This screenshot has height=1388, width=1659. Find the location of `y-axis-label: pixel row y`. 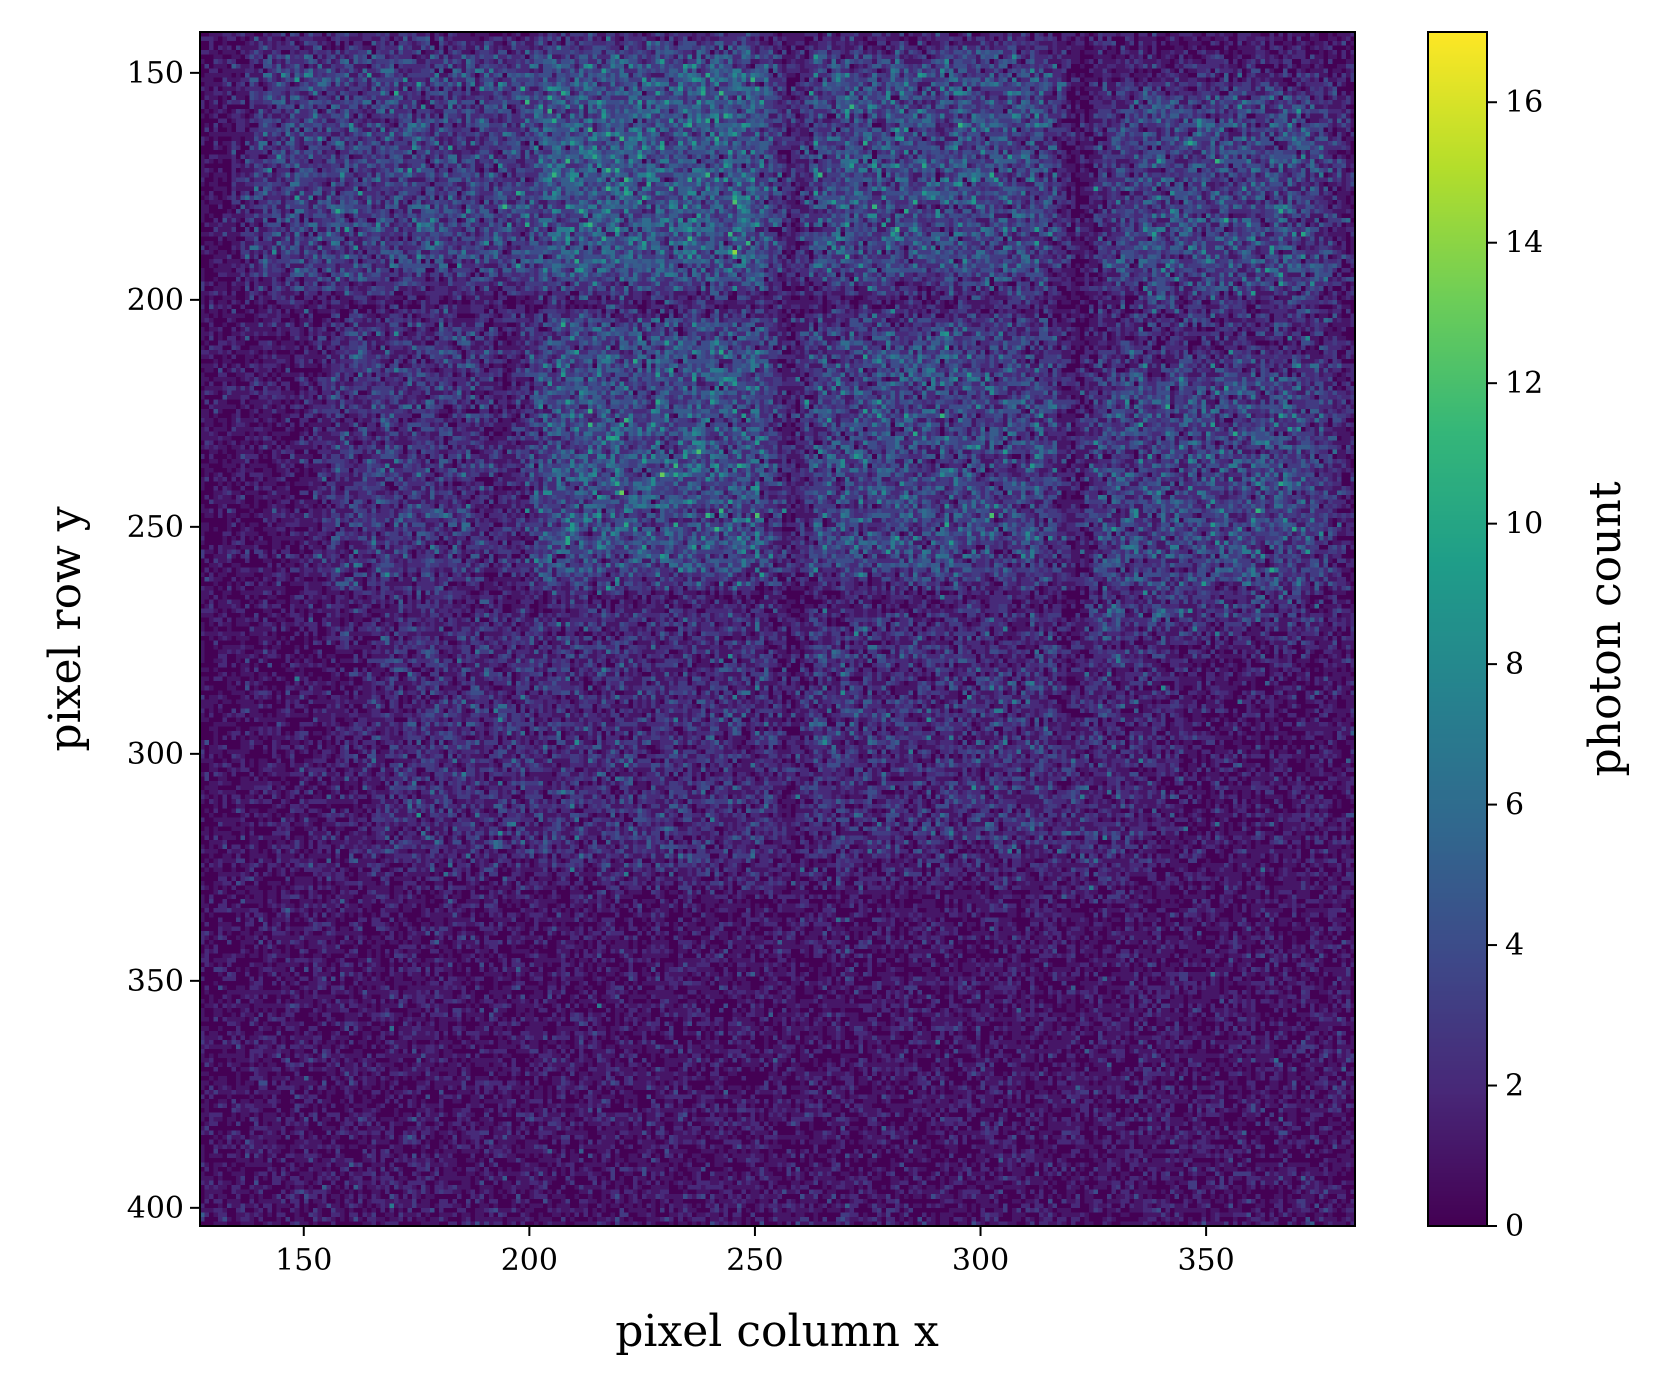

y-axis-label: pixel row y is located at coordinates (65, 628).